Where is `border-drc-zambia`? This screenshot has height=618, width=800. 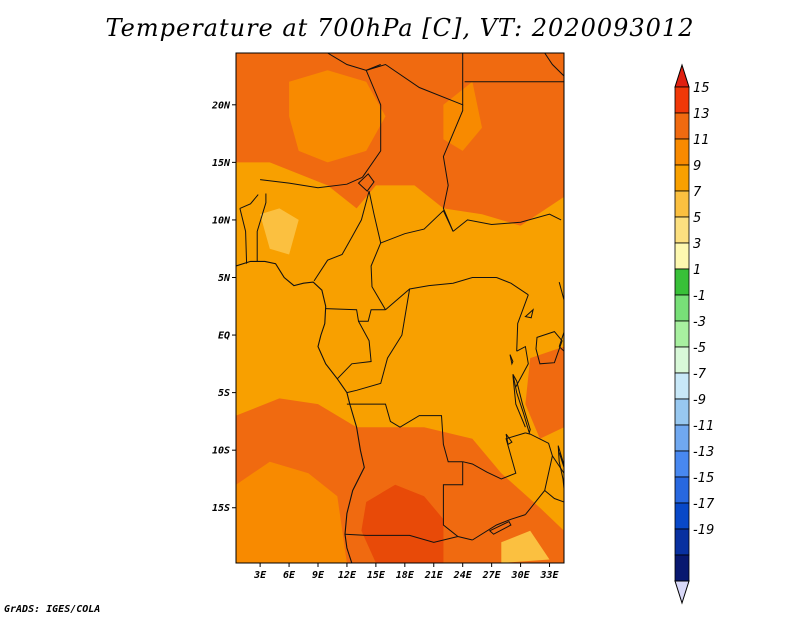 border-drc-zambia is located at coordinates (494, 456).